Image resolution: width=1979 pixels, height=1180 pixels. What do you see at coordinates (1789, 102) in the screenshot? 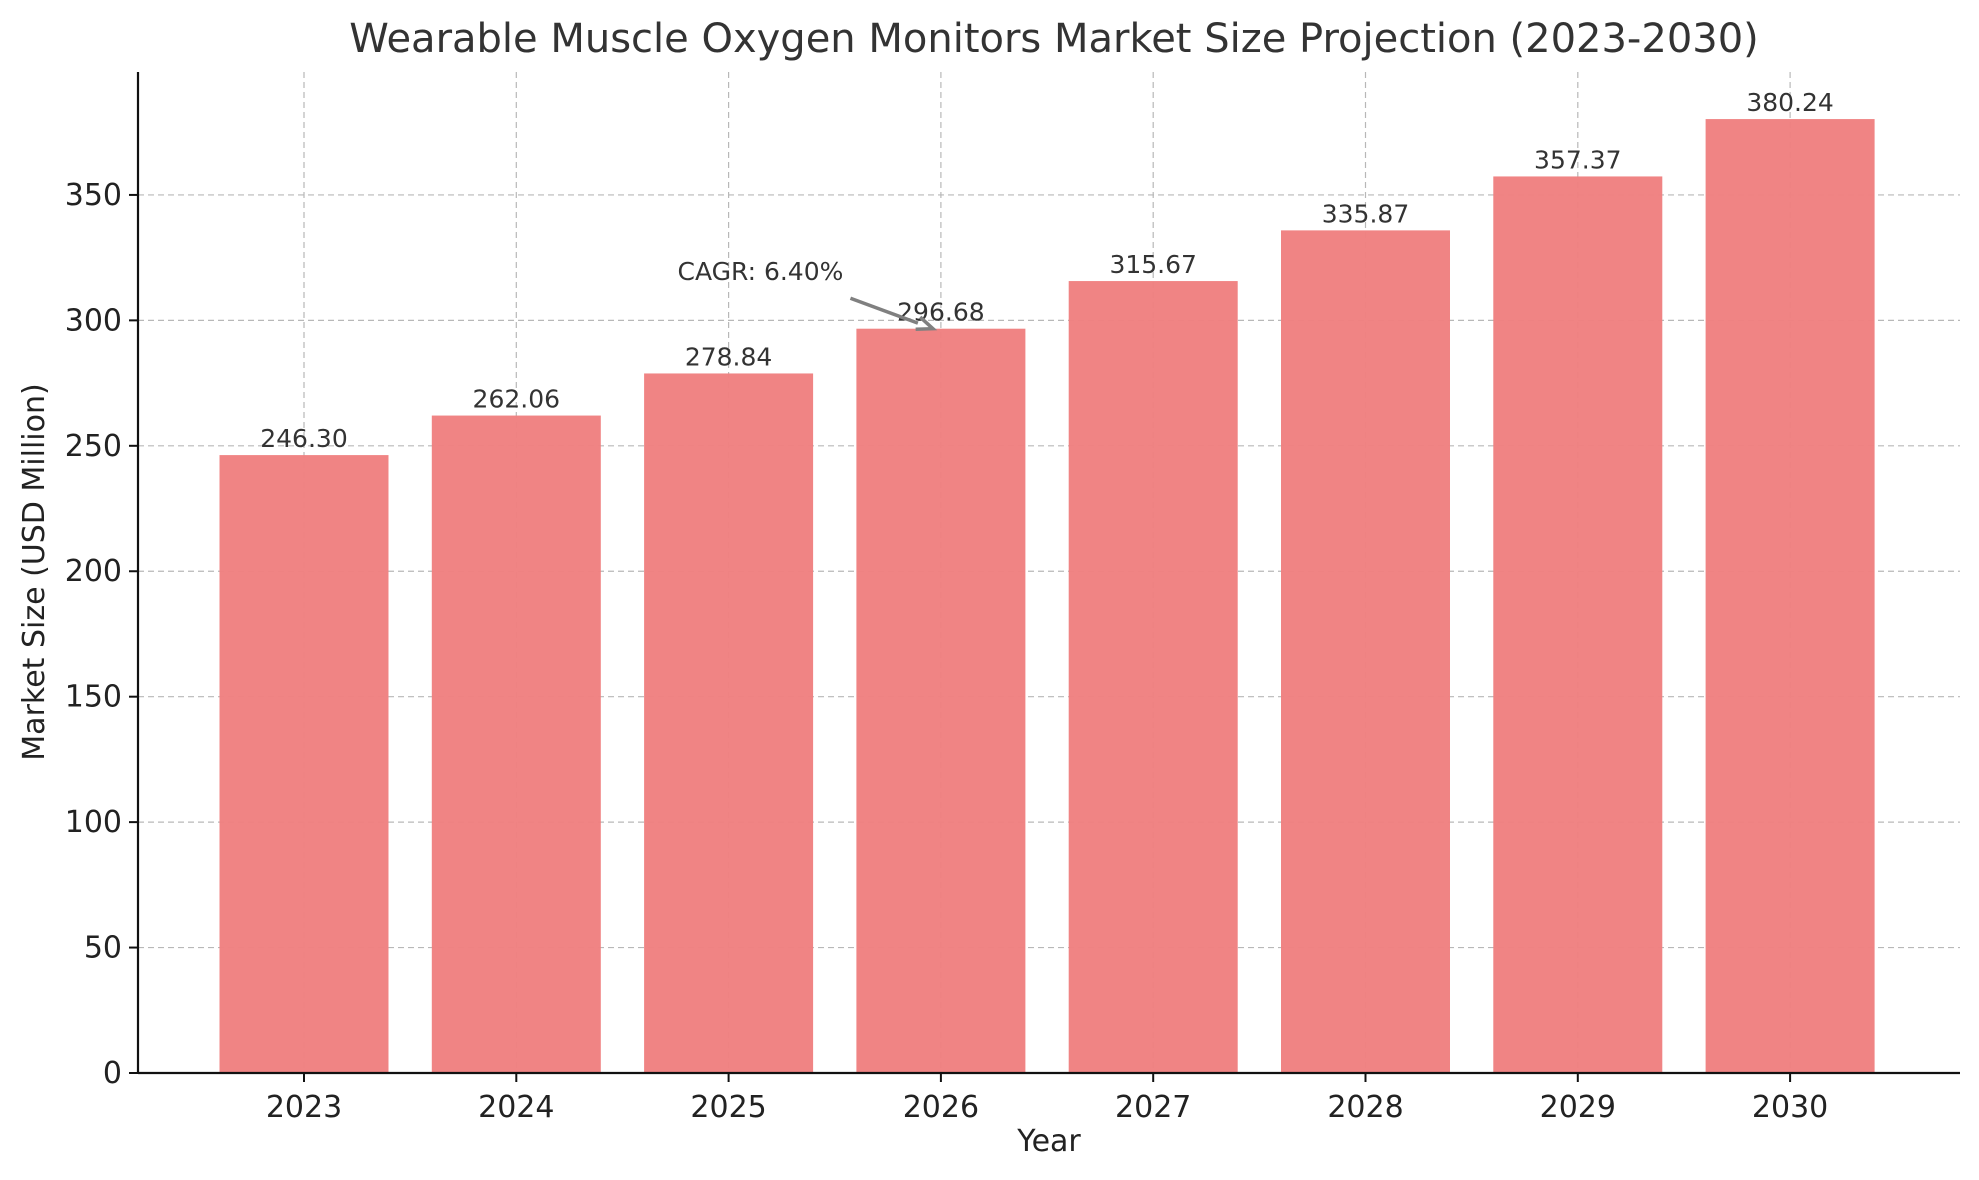
I see `value-label: 380.24` at bounding box center [1789, 102].